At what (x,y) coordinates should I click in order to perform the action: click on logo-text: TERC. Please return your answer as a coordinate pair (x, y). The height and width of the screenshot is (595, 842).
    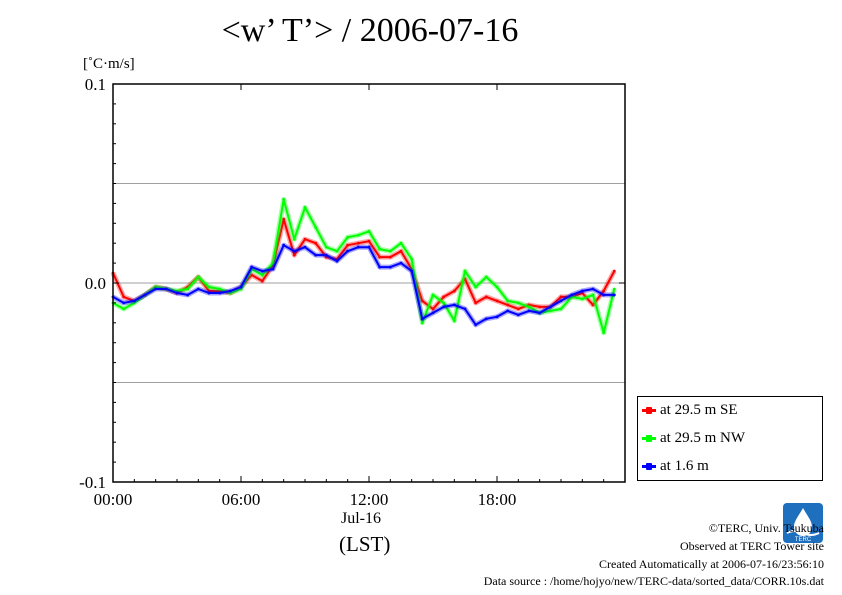
    Looking at the image, I should click on (803, 540).